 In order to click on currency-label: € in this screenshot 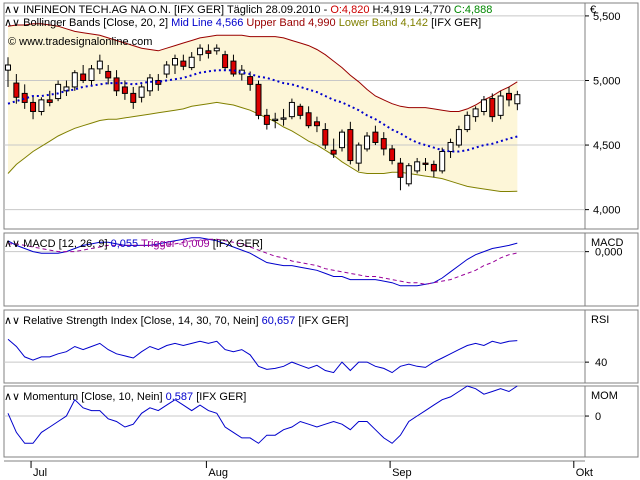, I will do `click(593, 10)`.